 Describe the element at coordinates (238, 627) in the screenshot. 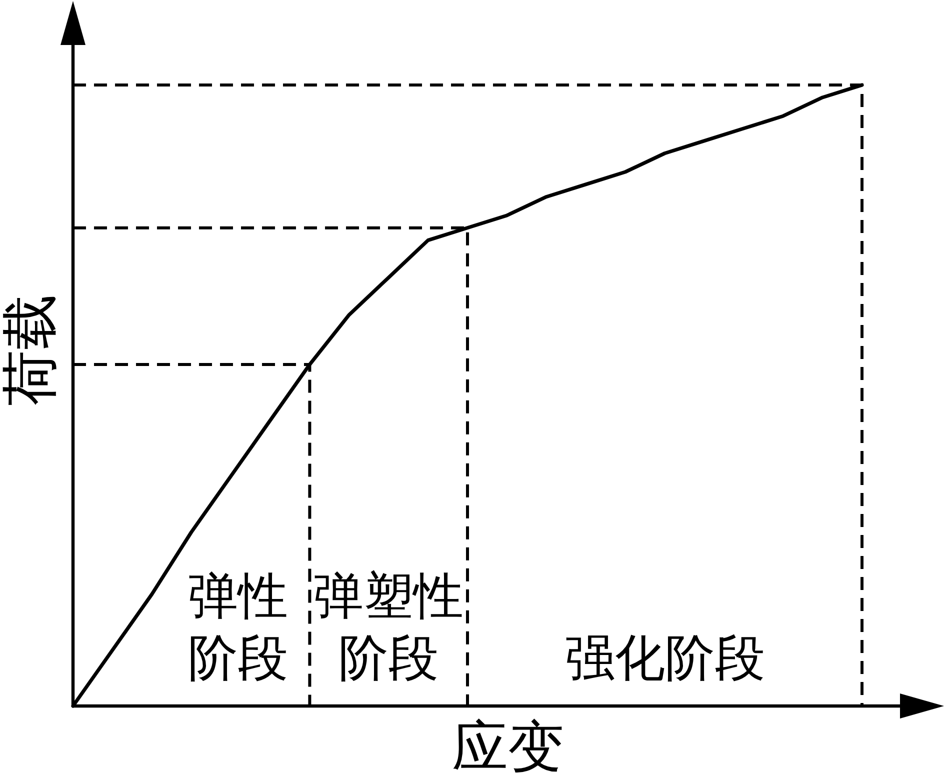

I see `annotation: 弹性阶段` at that location.